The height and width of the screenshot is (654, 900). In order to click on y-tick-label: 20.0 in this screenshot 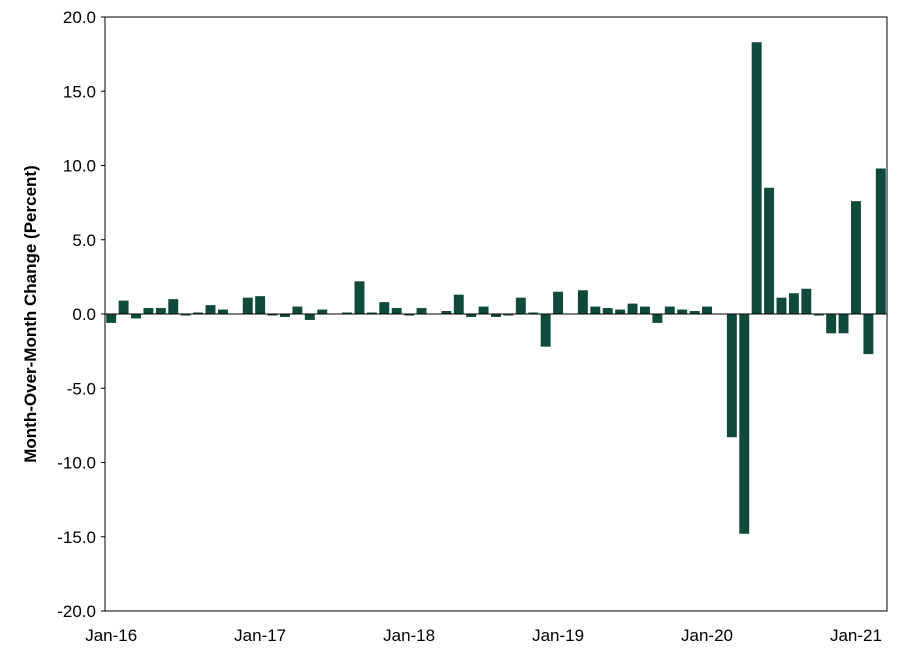, I will do `click(79, 17)`.